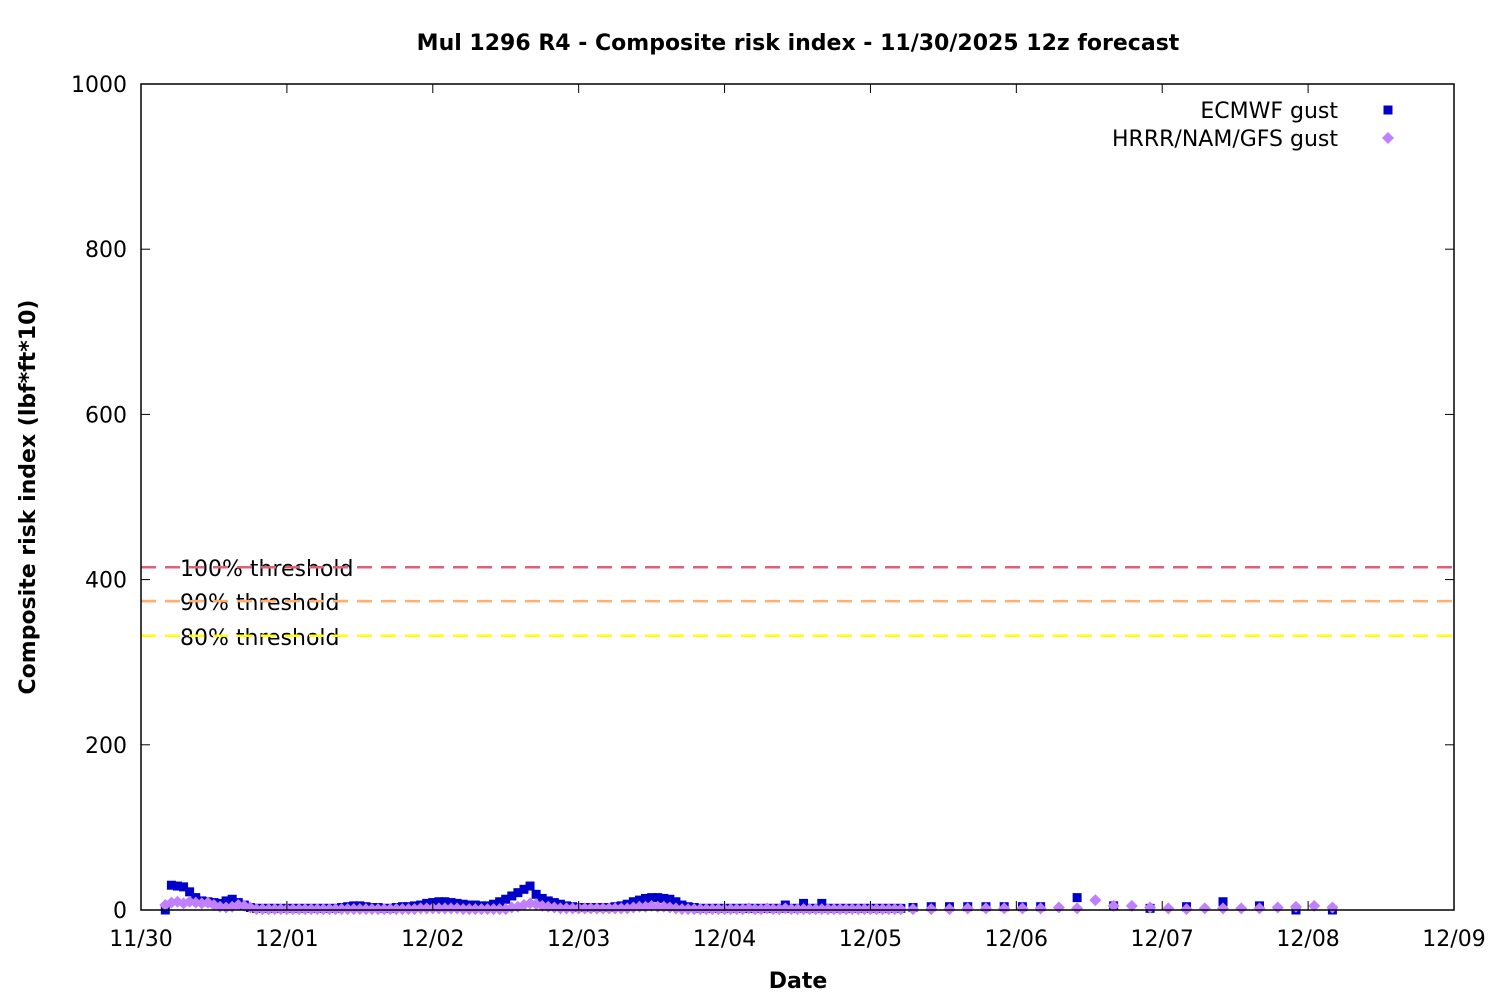 The width and height of the screenshot is (1500, 1000). What do you see at coordinates (1307, 939) in the screenshot?
I see `x-tick-label: 12/08` at bounding box center [1307, 939].